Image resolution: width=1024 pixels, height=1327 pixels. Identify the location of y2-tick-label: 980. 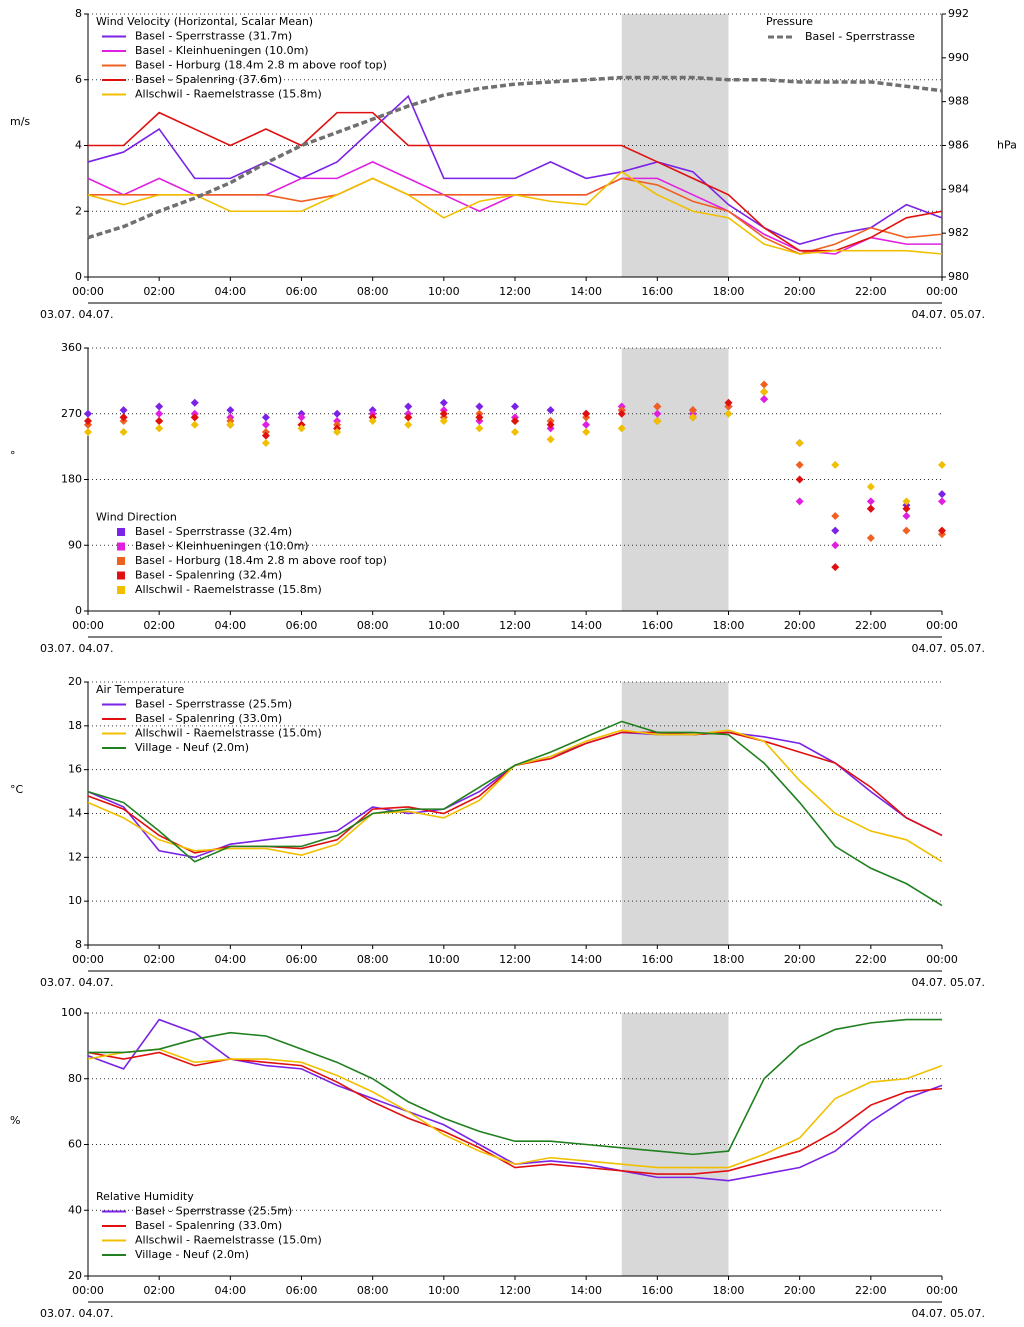
(958, 276).